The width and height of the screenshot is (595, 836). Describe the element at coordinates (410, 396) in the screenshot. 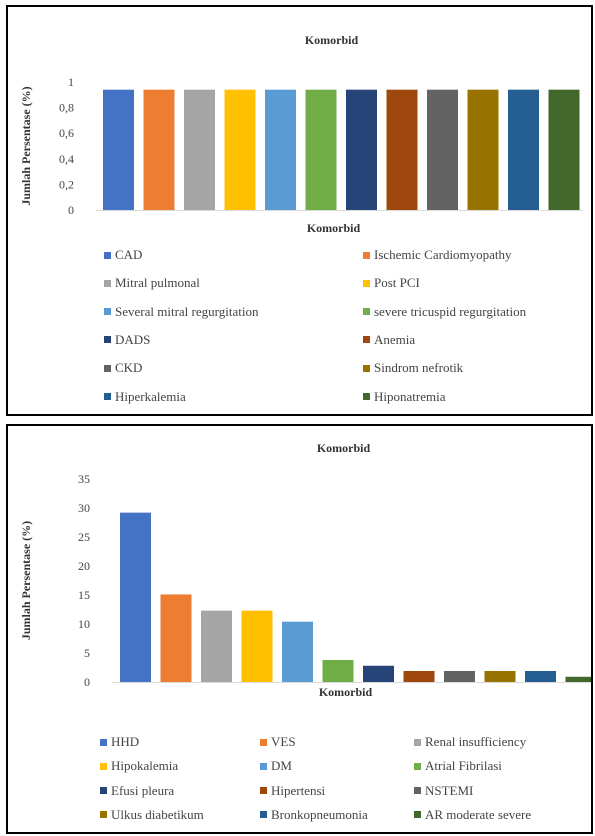

I see `legend-label: Hiponatremia` at that location.